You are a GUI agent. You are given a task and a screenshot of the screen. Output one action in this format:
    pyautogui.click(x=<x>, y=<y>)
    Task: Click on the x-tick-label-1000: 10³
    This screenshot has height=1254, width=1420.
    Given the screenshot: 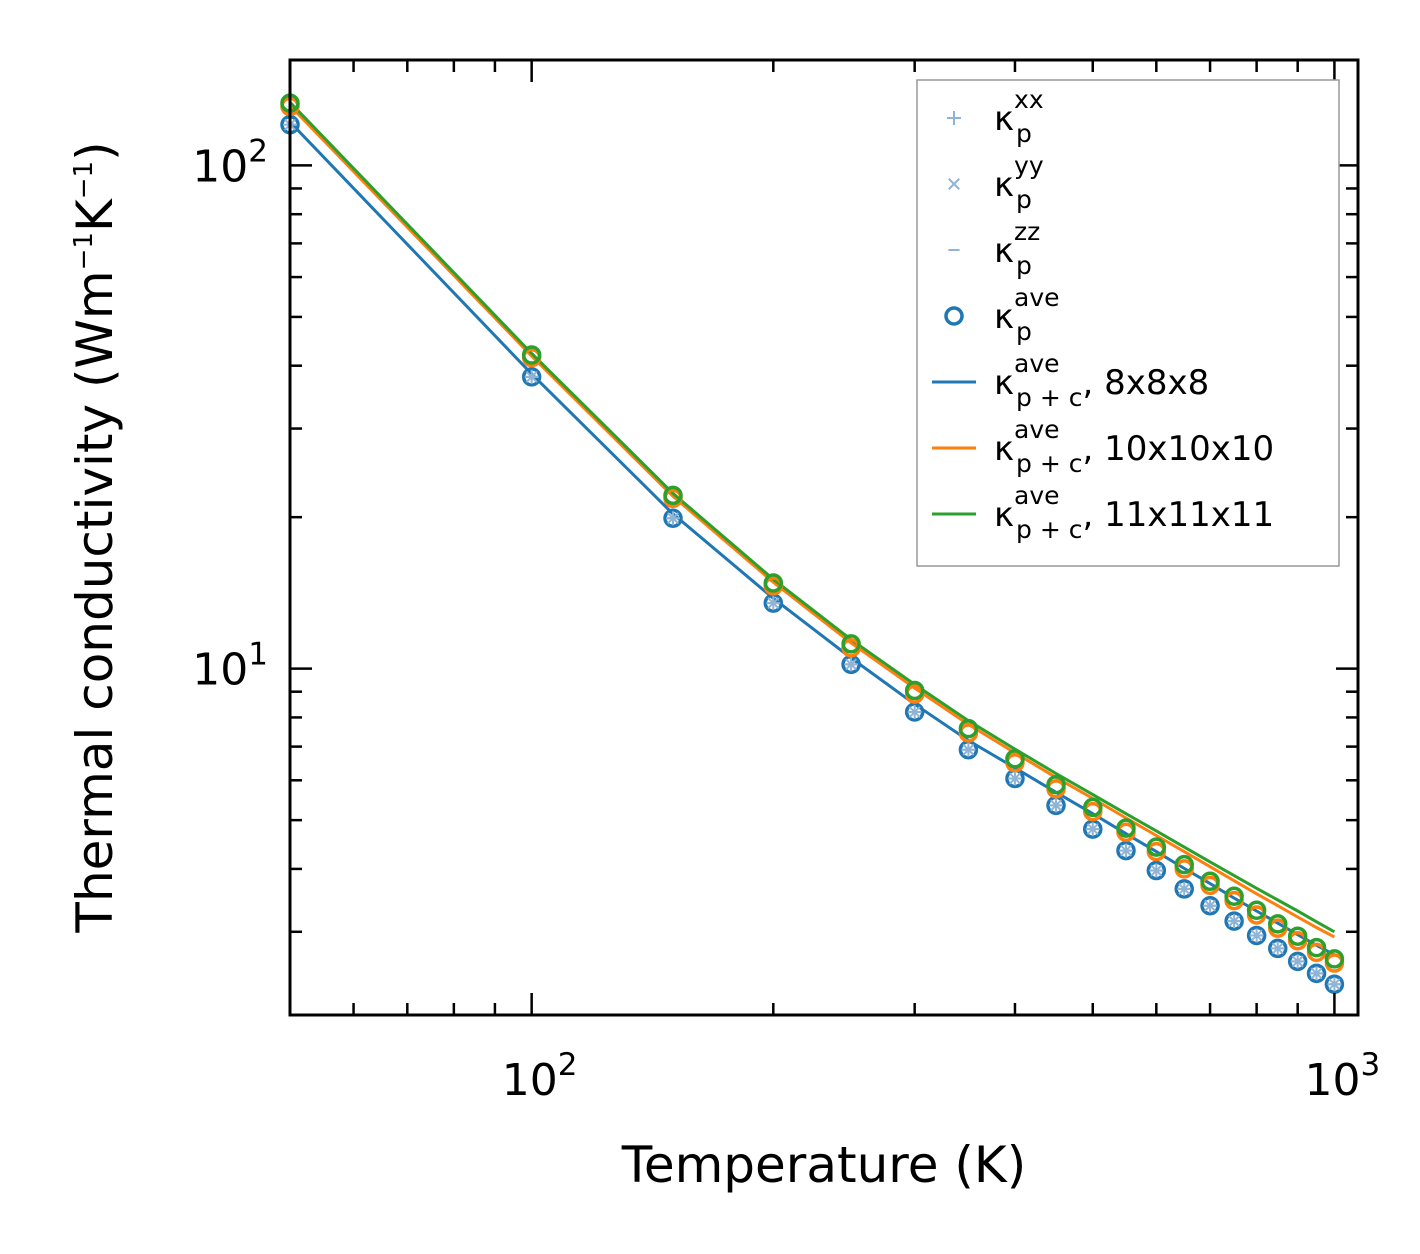 What is the action you would take?
    pyautogui.click(x=1343, y=1076)
    